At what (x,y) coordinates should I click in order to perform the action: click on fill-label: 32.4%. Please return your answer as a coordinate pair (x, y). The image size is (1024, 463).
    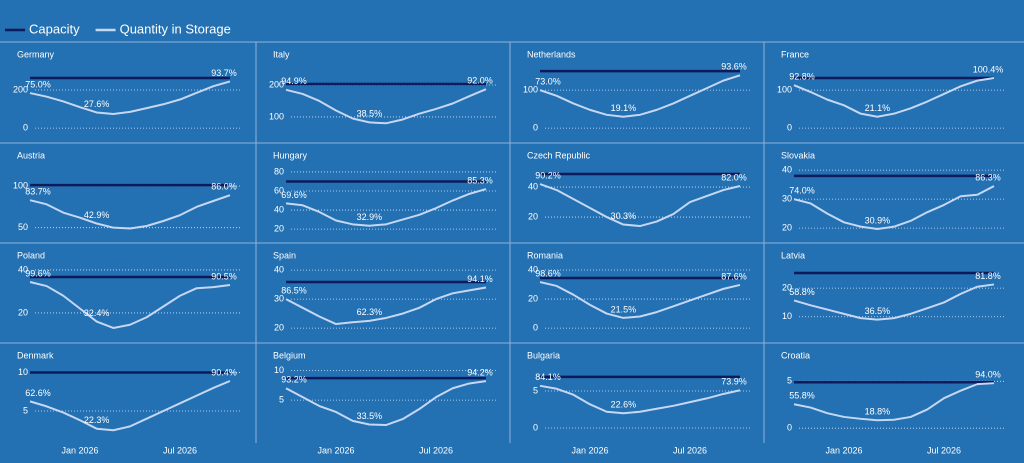
    Looking at the image, I should click on (97, 313).